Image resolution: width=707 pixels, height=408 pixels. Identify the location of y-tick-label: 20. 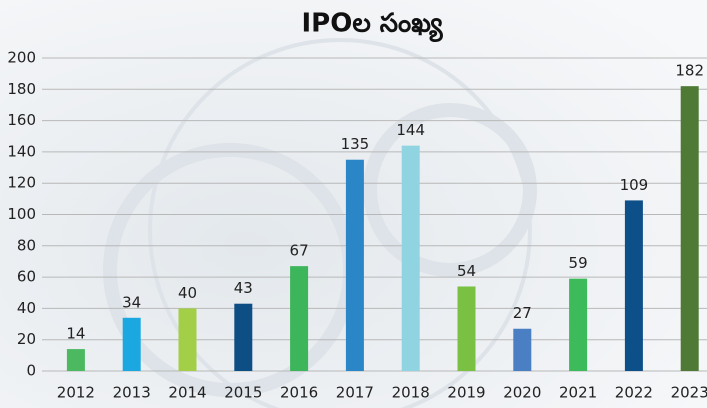
(26, 339).